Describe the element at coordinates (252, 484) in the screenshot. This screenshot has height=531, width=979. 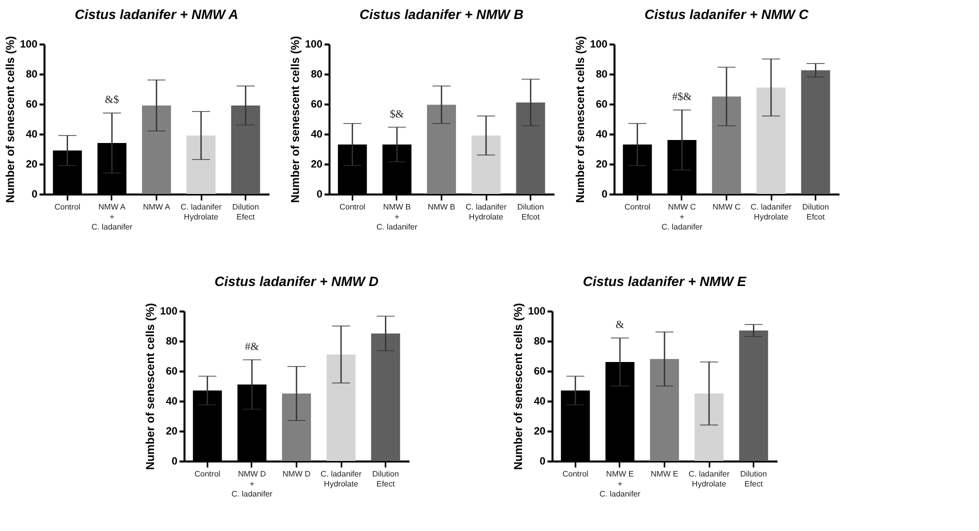
I see `x-tick-label: NMW D + C. ladanifer` at that location.